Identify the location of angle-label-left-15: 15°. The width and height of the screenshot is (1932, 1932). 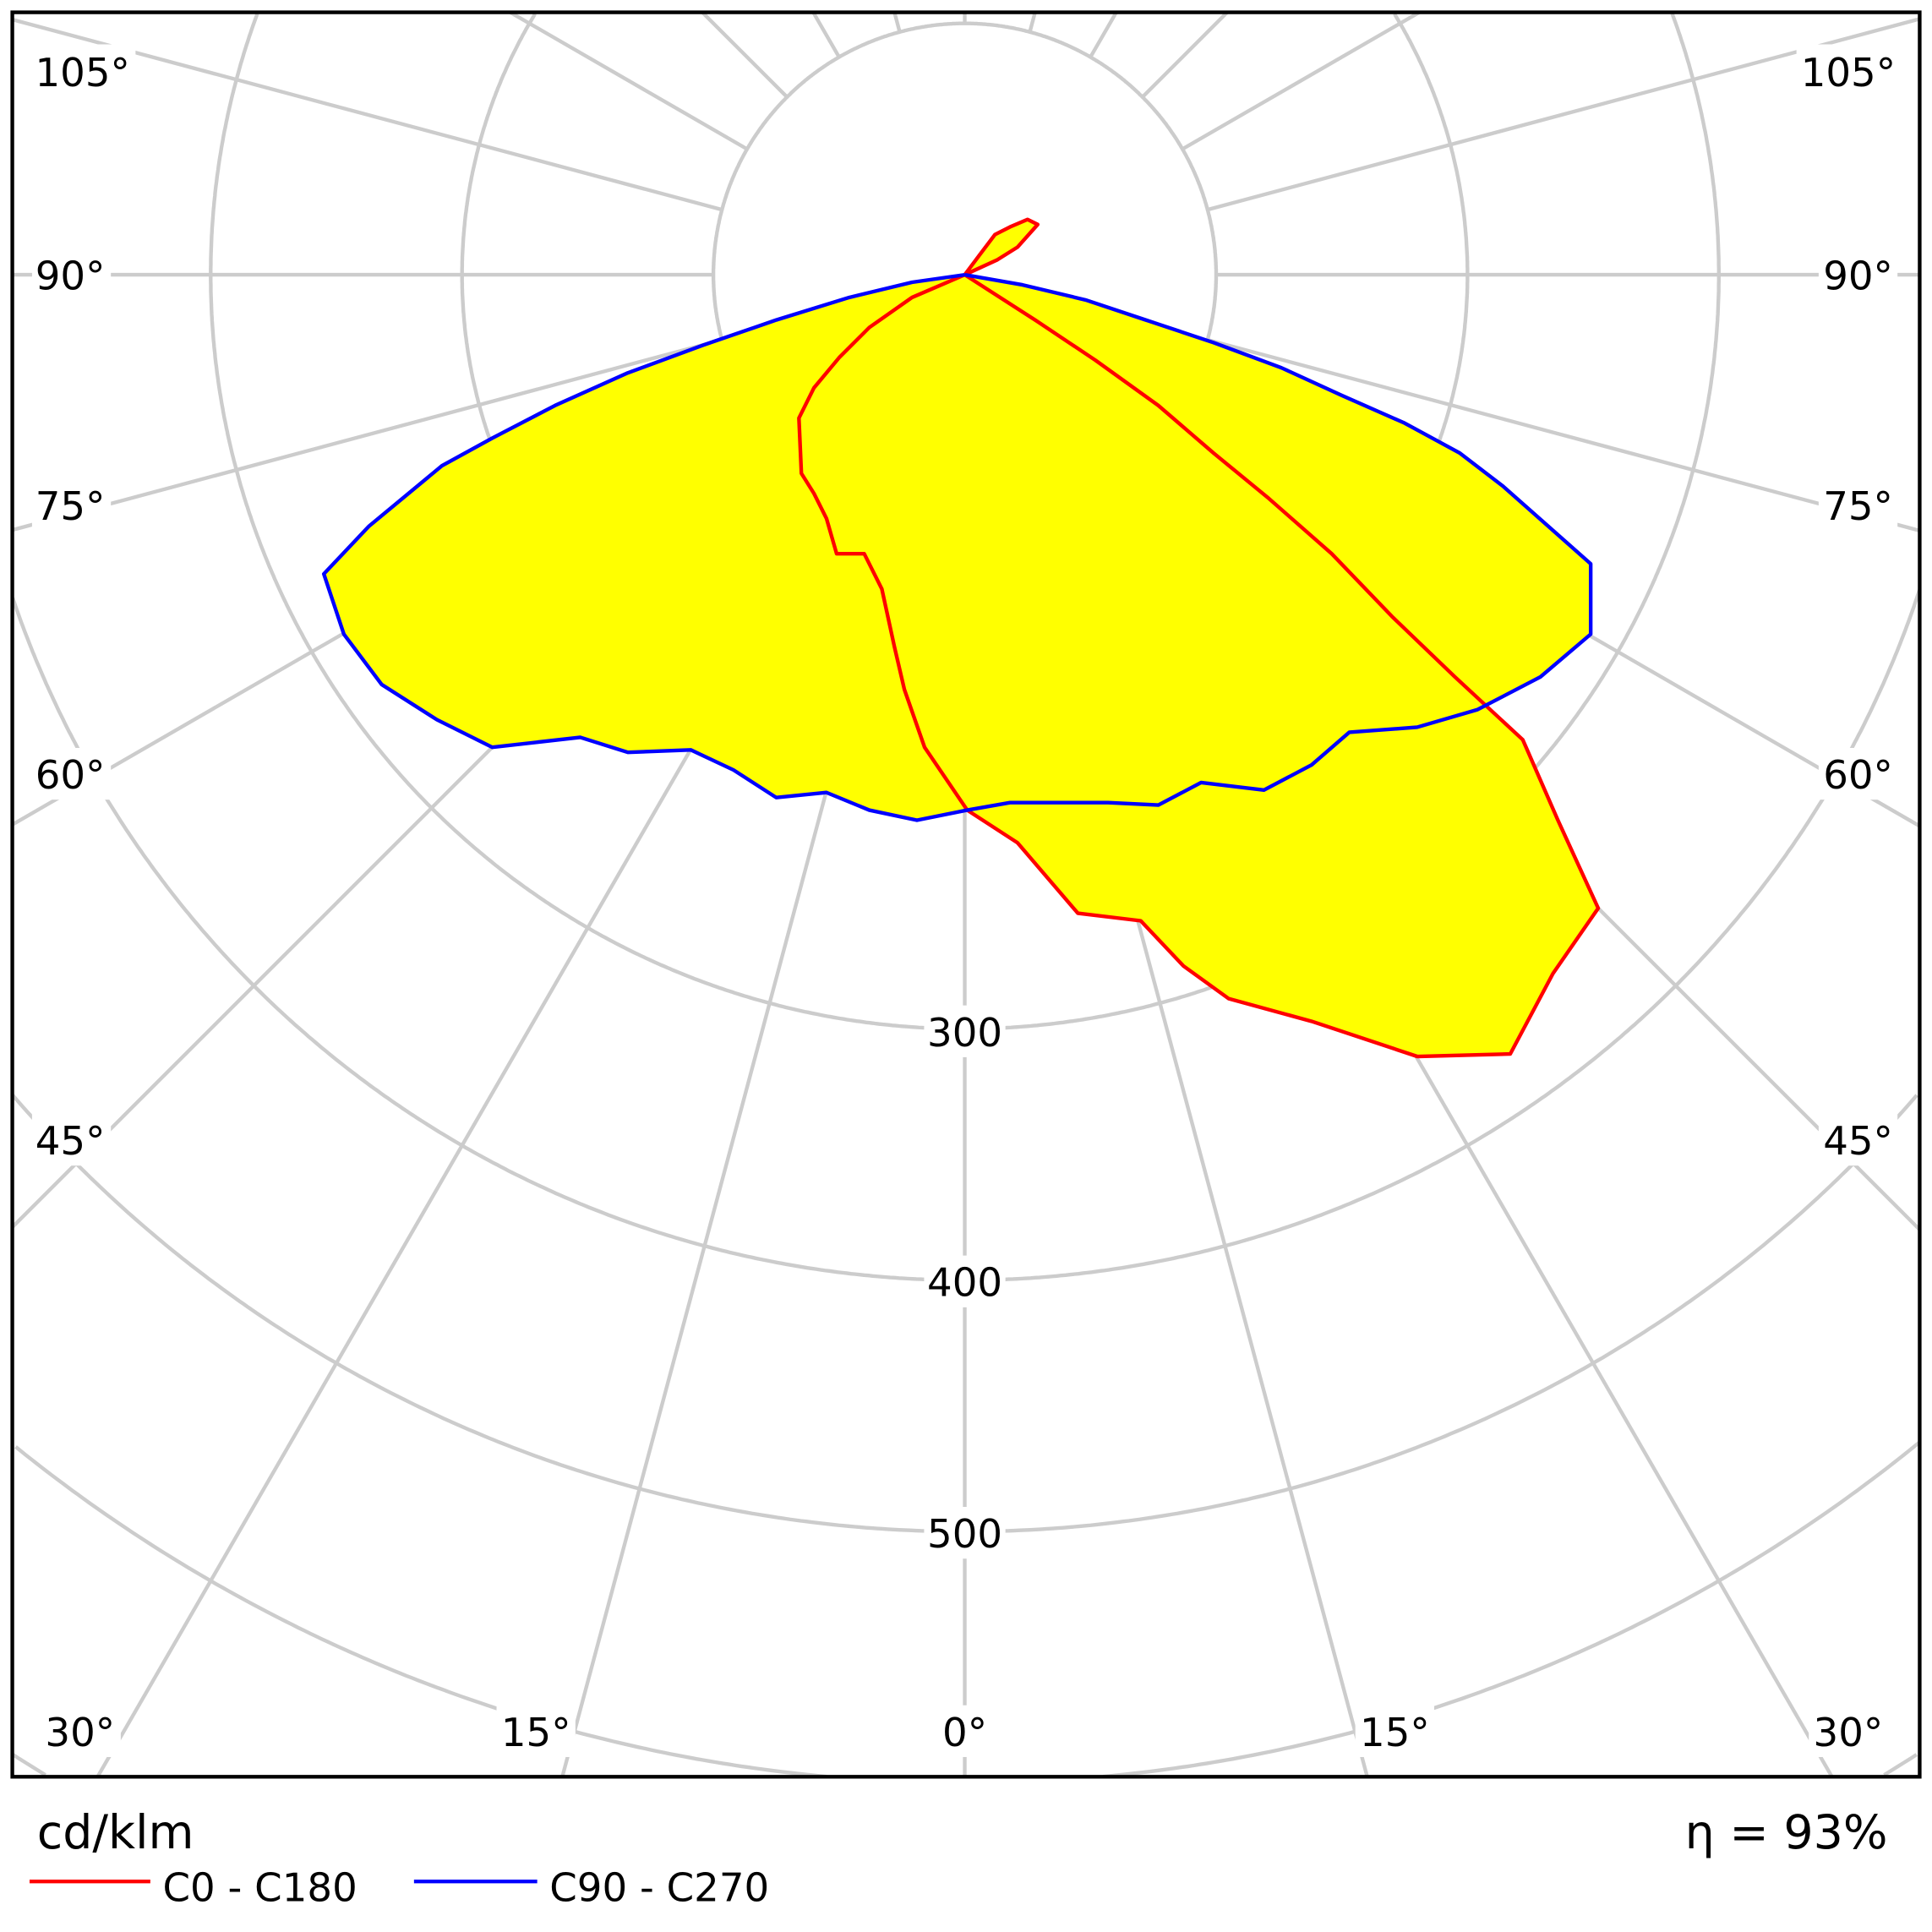
(536, 1733).